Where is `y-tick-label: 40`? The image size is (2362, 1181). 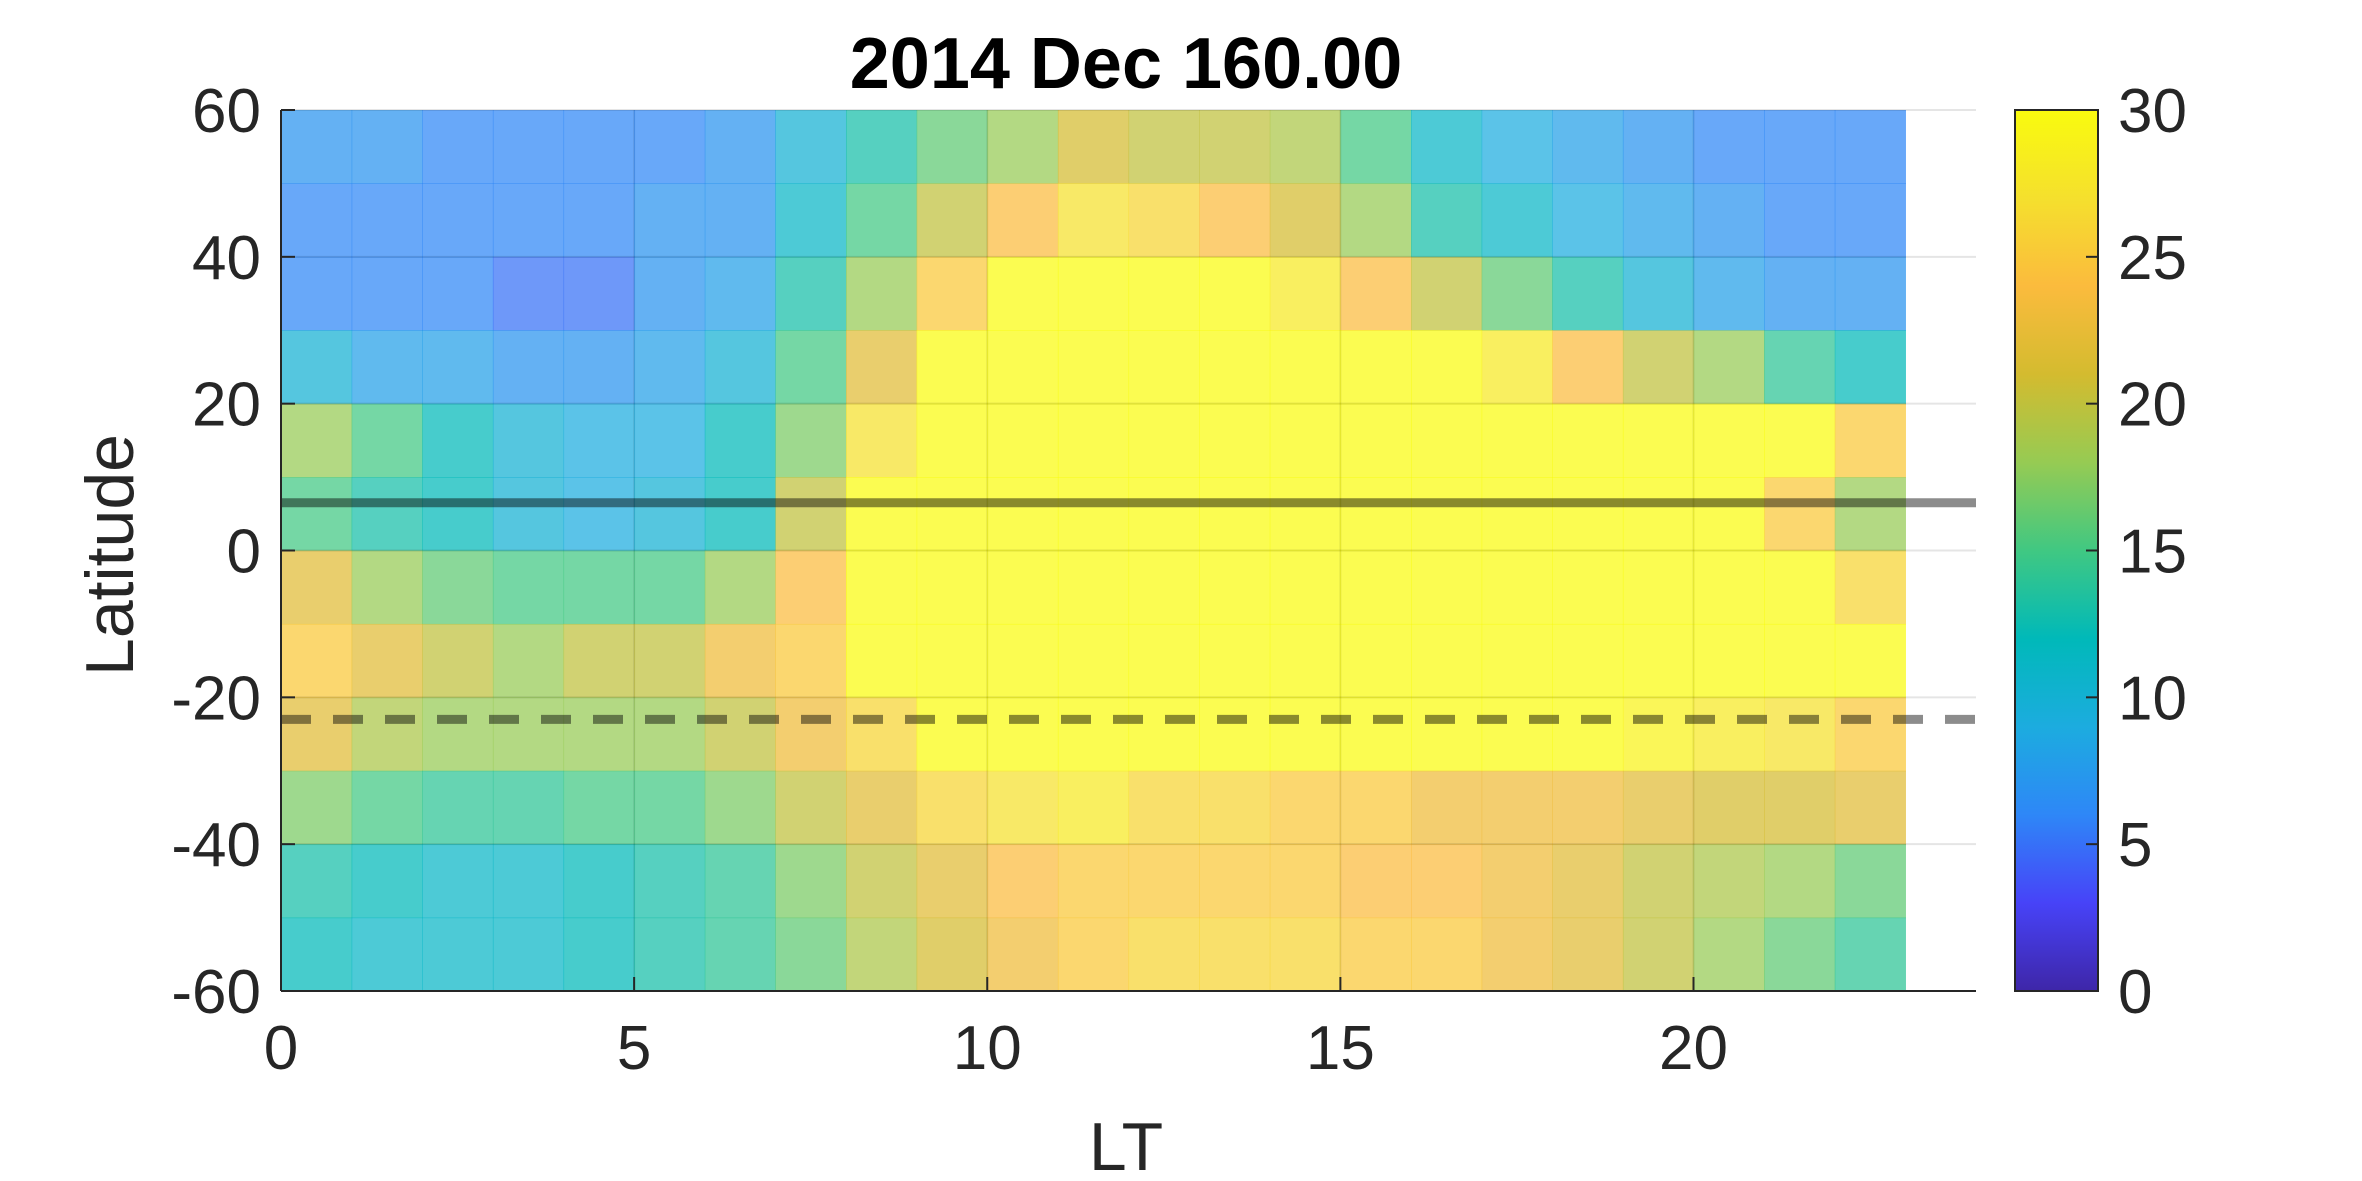
y-tick-label: 40 is located at coordinates (226, 258).